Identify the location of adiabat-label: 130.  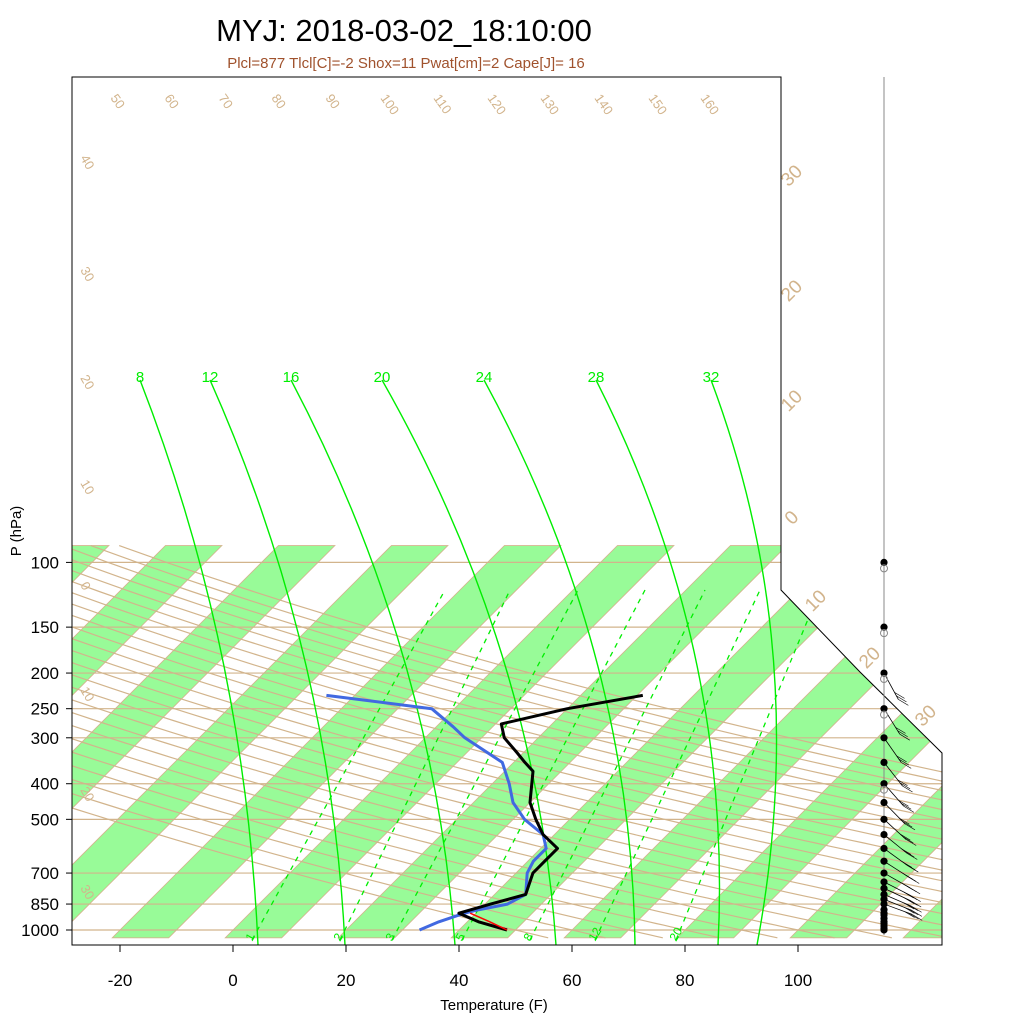
(550, 104).